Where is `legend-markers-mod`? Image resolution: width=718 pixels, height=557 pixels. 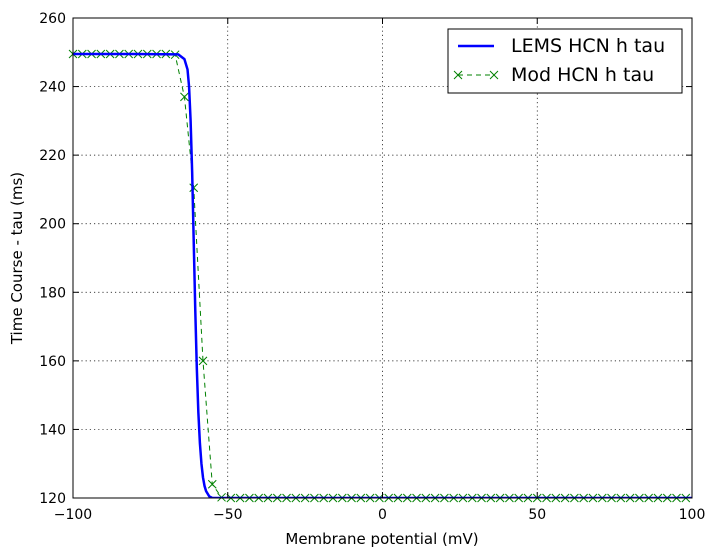
legend-markers-mod is located at coordinates (476, 75).